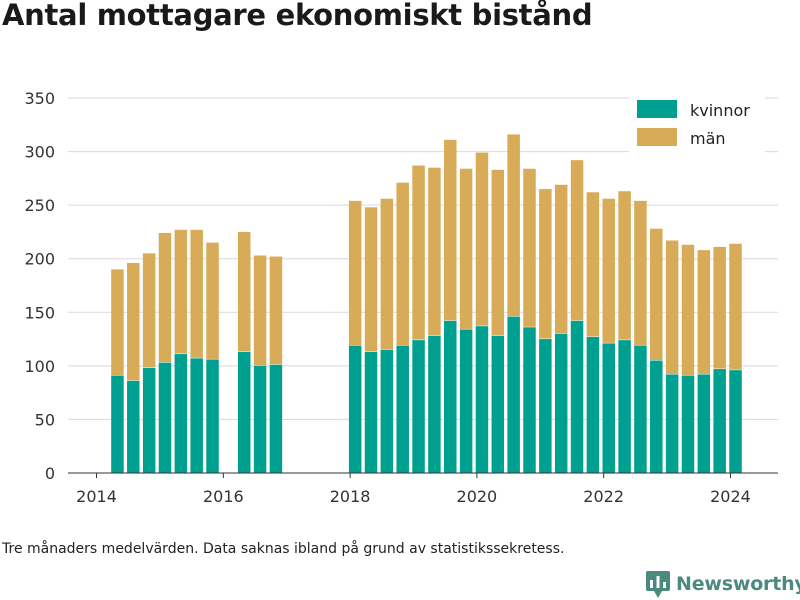  I want to click on x-tick-label: 2016, so click(223, 496).